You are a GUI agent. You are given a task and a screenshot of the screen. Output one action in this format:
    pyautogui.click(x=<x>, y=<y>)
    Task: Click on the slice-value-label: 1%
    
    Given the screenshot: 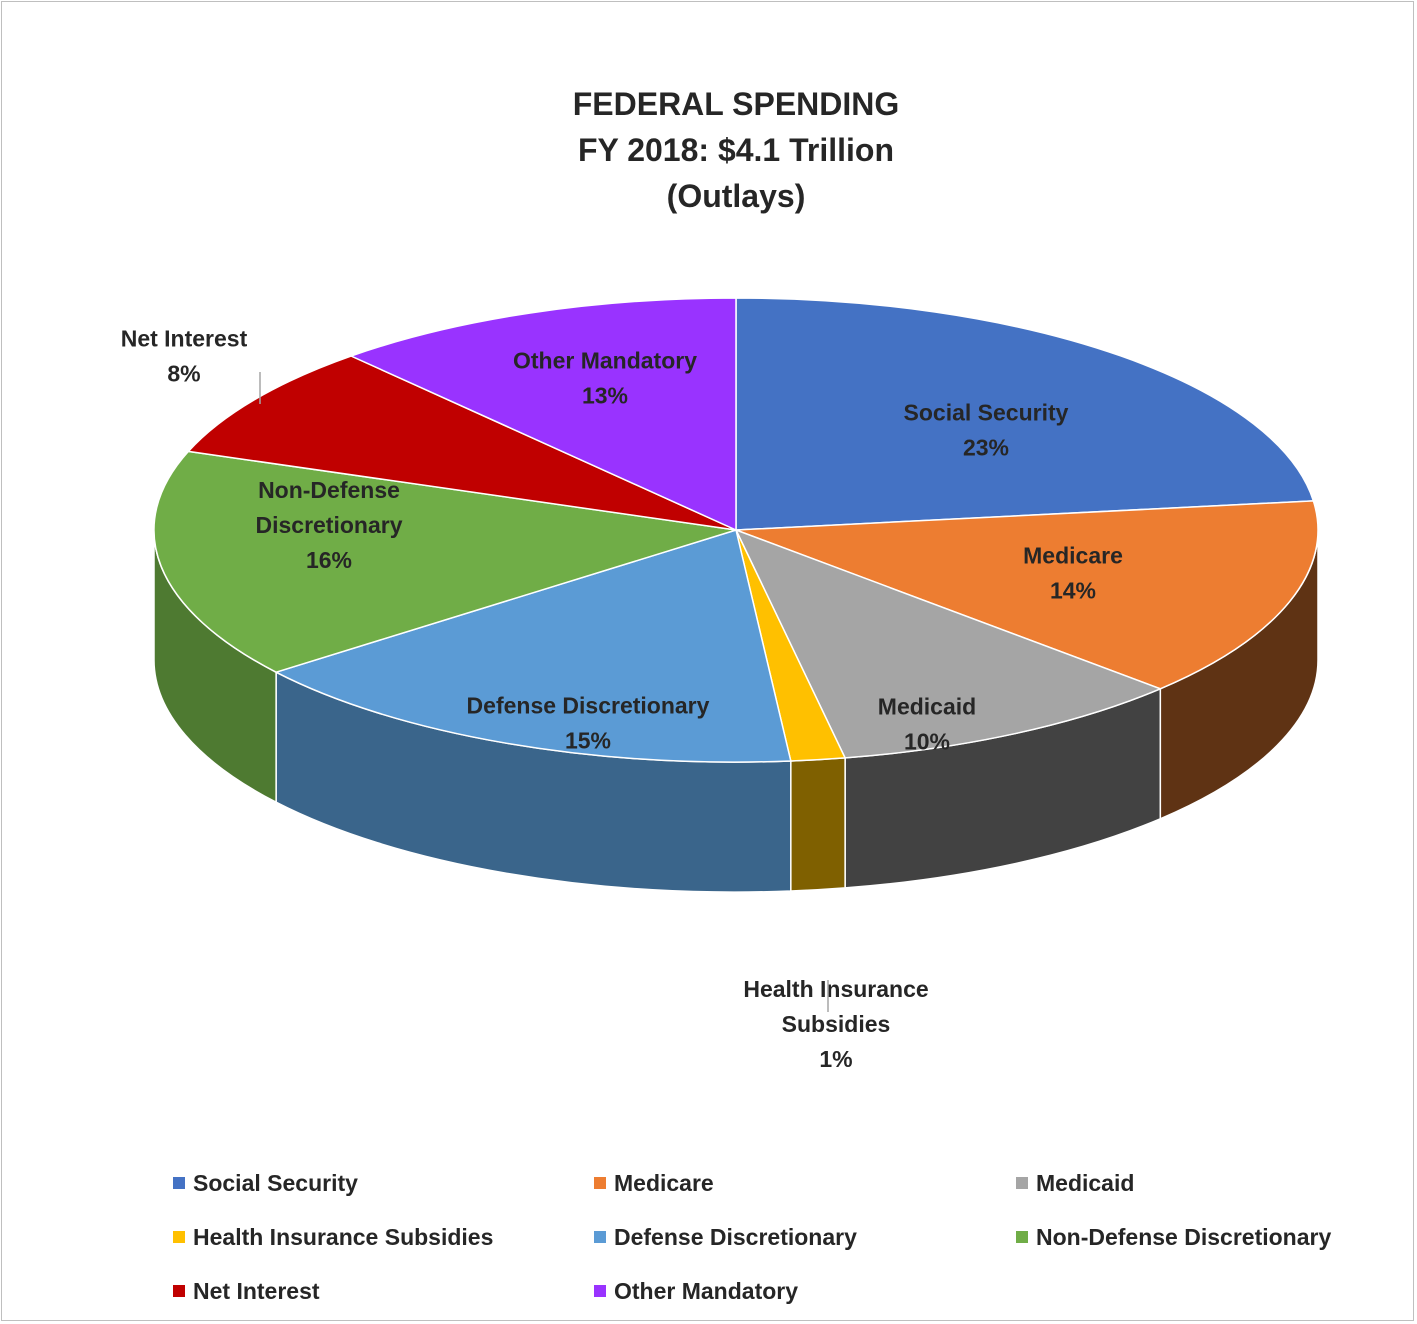 What is the action you would take?
    pyautogui.click(x=835, y=1059)
    